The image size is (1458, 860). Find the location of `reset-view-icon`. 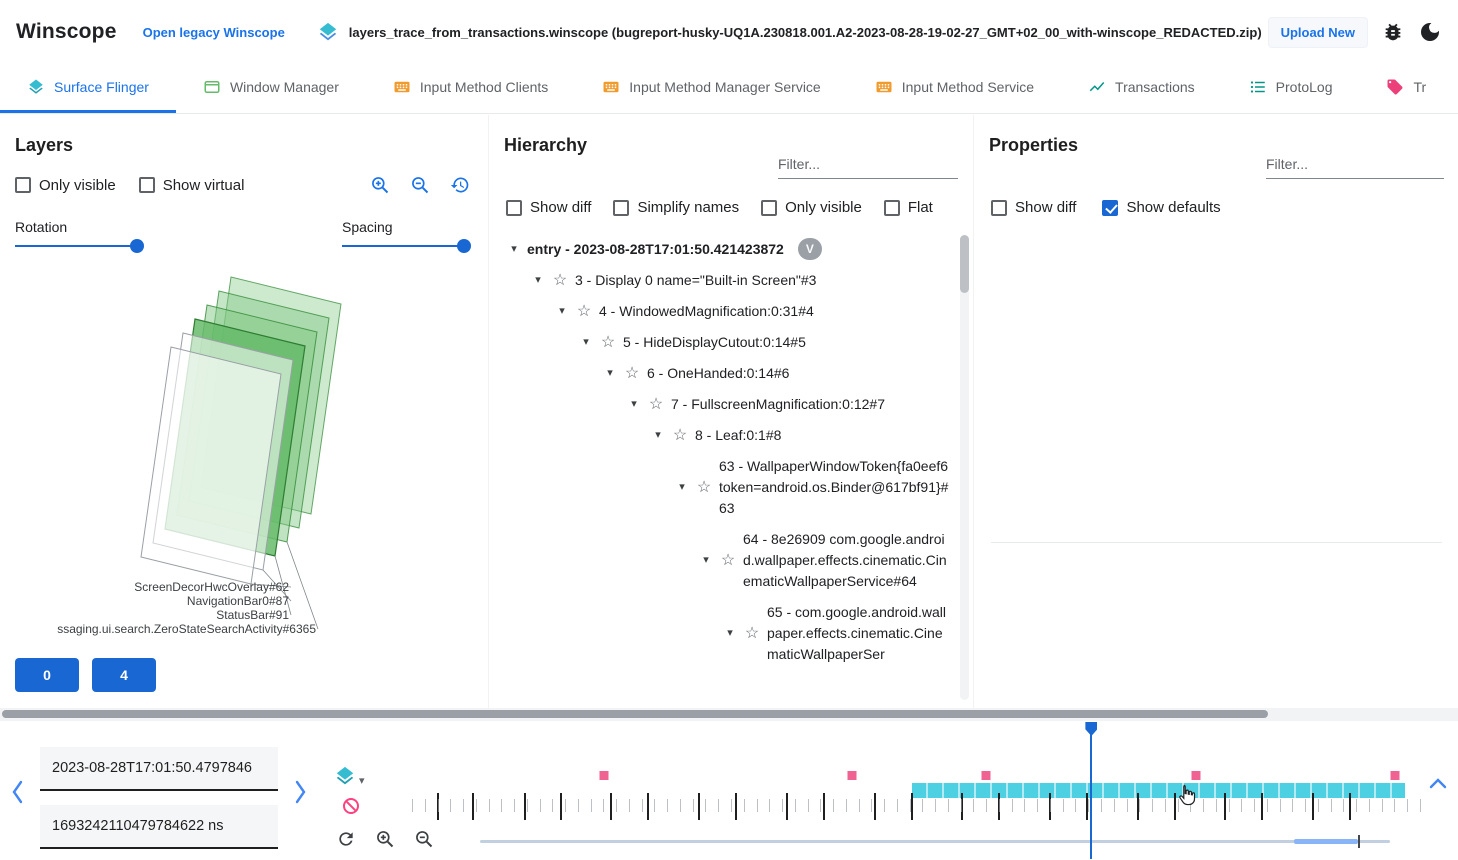

reset-view-icon is located at coordinates (460, 185).